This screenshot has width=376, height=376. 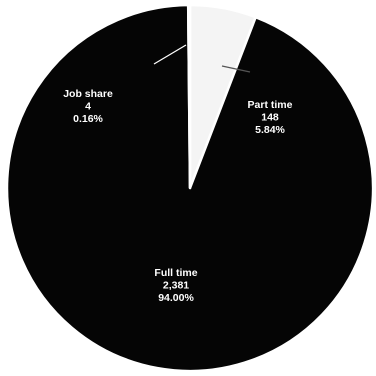 What do you see at coordinates (236, 69) in the screenshot?
I see `leader-line-part-time` at bounding box center [236, 69].